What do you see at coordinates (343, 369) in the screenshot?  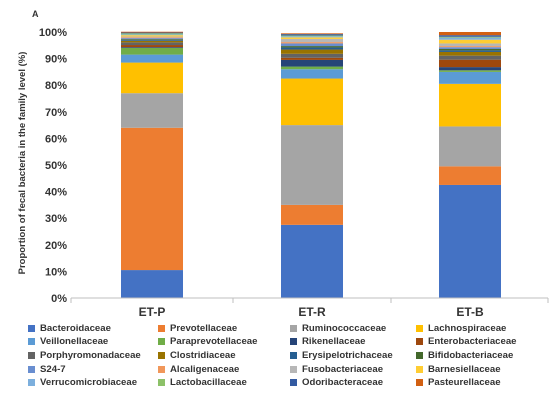 I see `legend-label: Fusobacteriaceae` at bounding box center [343, 369].